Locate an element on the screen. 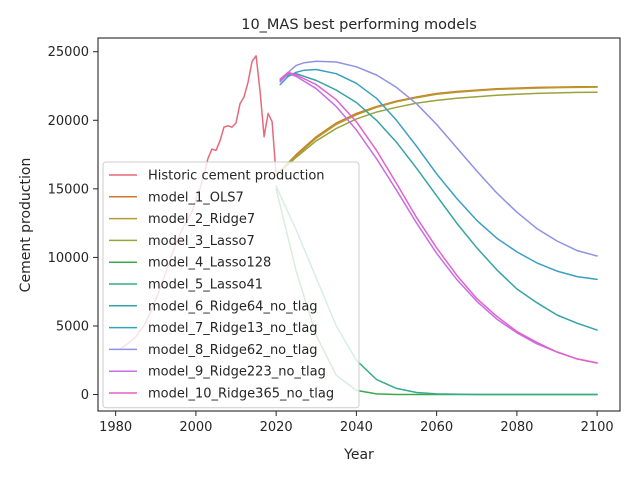  y-tick-label: 15000 is located at coordinates (68, 189).